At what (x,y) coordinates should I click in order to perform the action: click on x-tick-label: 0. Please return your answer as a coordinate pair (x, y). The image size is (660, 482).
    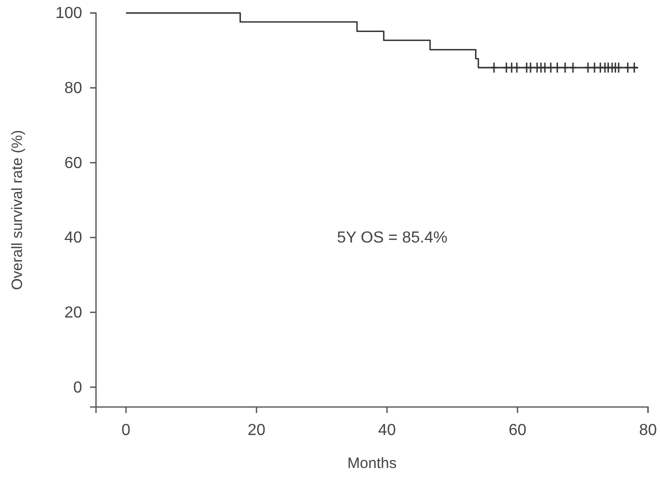
    Looking at the image, I should click on (126, 431).